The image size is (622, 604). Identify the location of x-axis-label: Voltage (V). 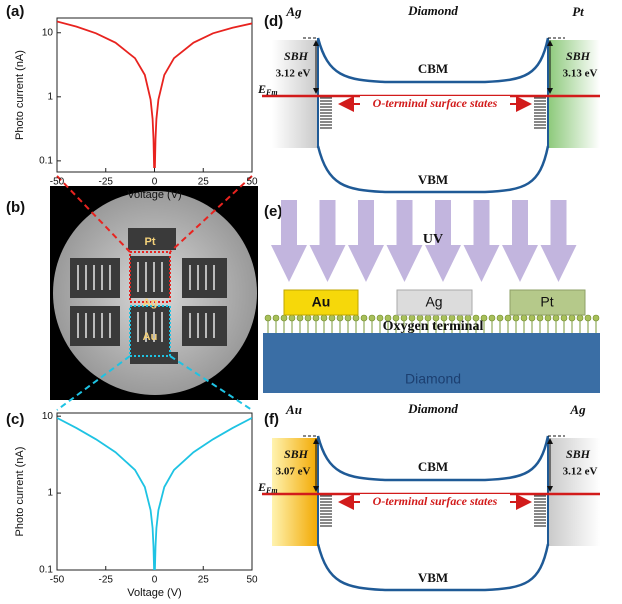
(154, 195).